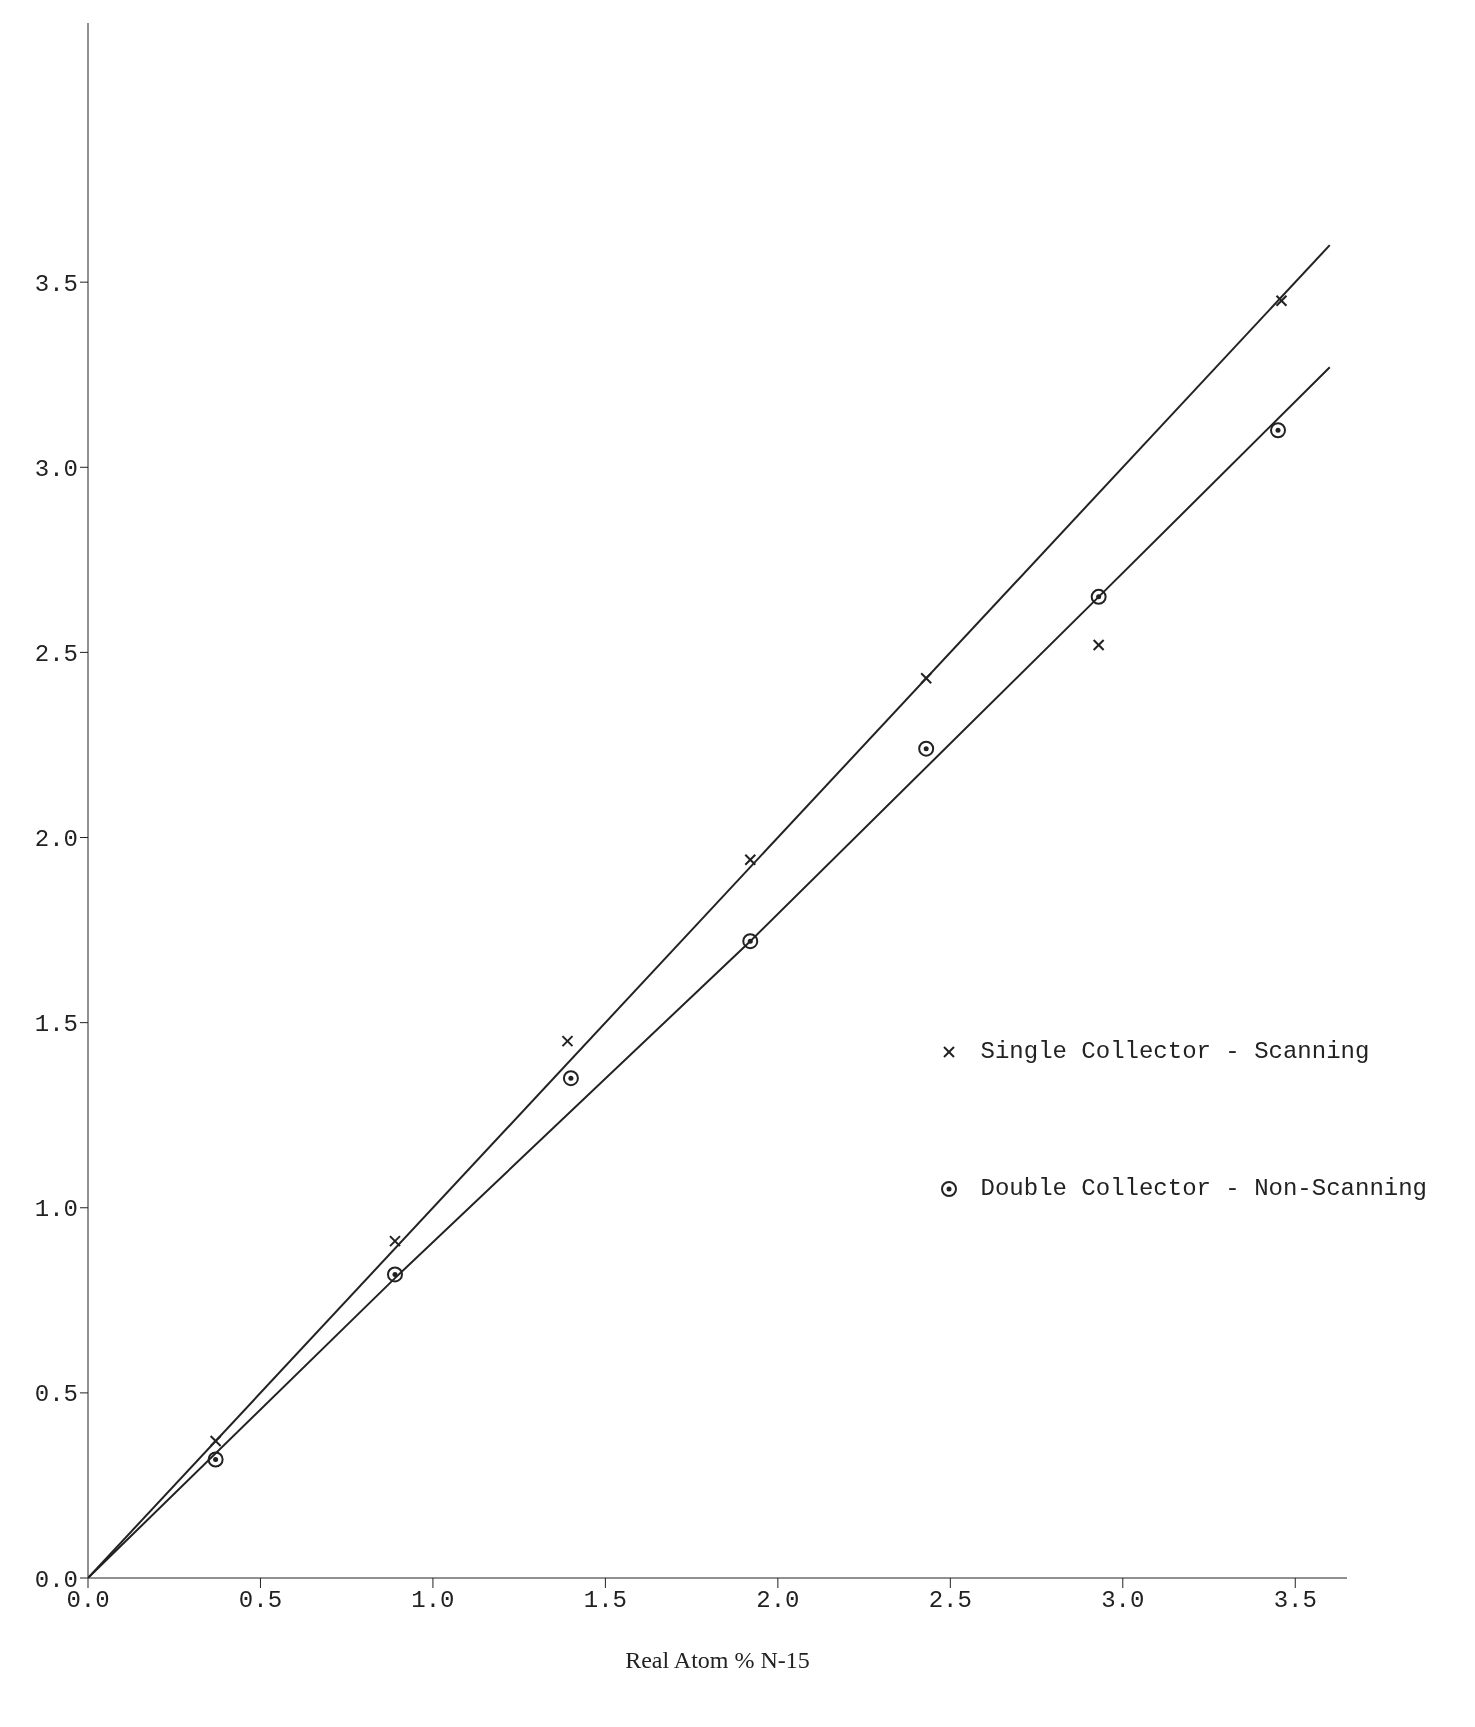 This screenshot has width=1475, height=1727. What do you see at coordinates (778, 1601) in the screenshot?
I see `x-tick-label: 2.0` at bounding box center [778, 1601].